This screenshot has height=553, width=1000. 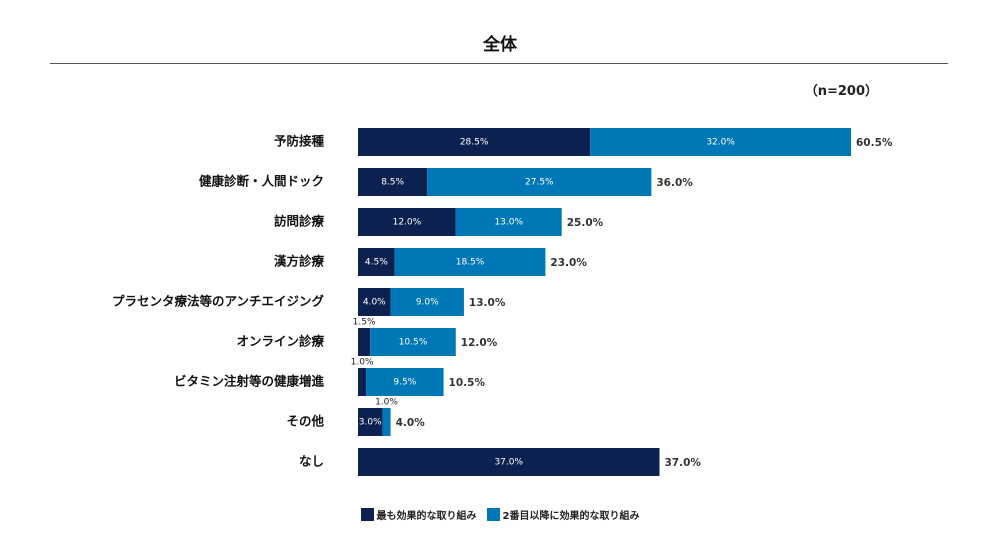 I want to click on data-label-first: 8.5%, so click(x=392, y=183).